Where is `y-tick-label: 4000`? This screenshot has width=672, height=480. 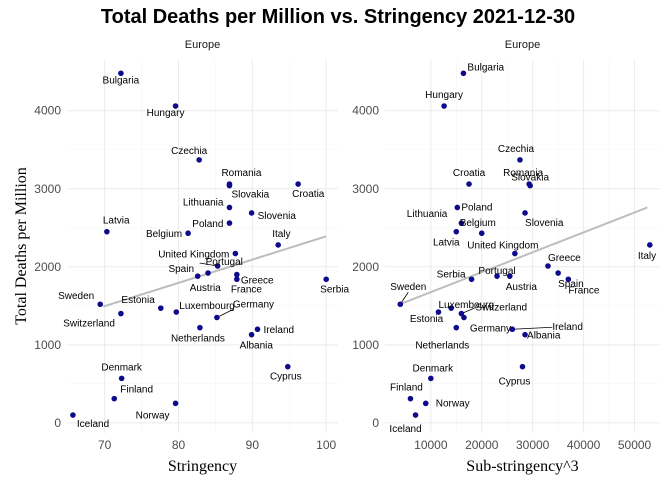
y-tick-label: 4000 is located at coordinates (365, 111).